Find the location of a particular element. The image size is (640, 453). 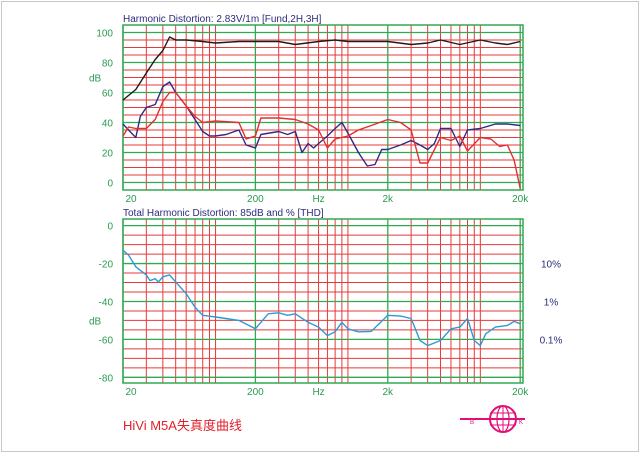

y-tick-label: 80 is located at coordinates (108, 64).